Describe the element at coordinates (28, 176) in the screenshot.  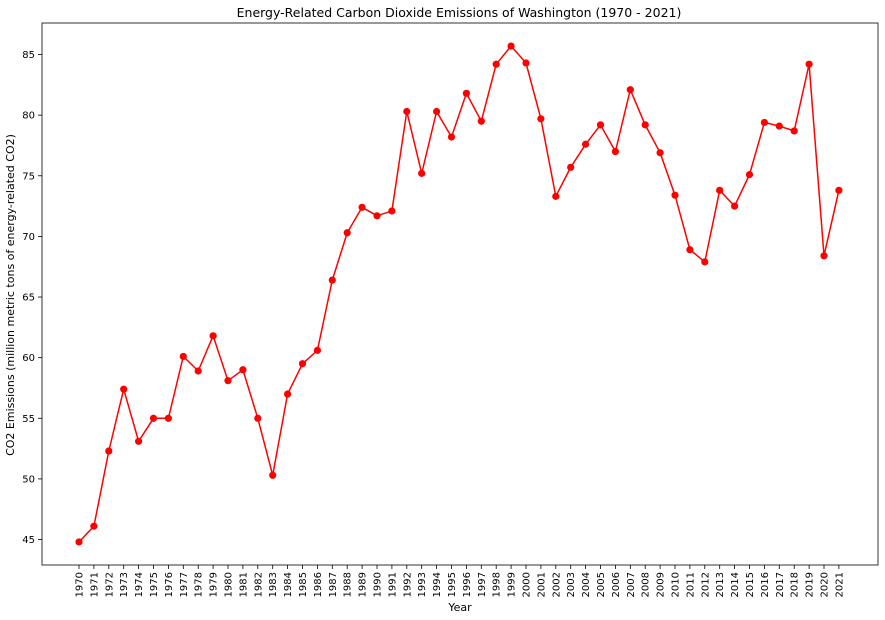
I see `y-tick-label: 75` at that location.